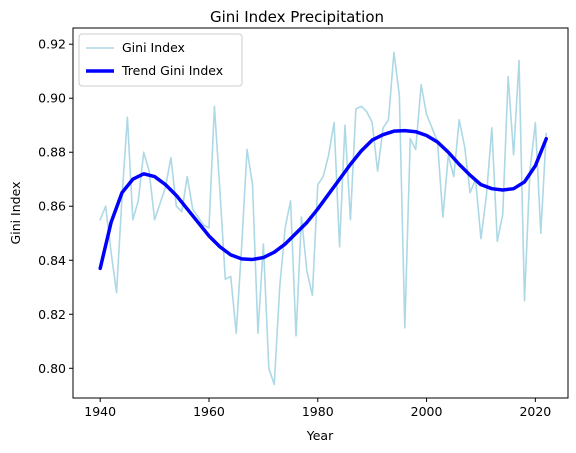 The image size is (576, 453). I want to click on x-tick-label: 1940, so click(100, 411).